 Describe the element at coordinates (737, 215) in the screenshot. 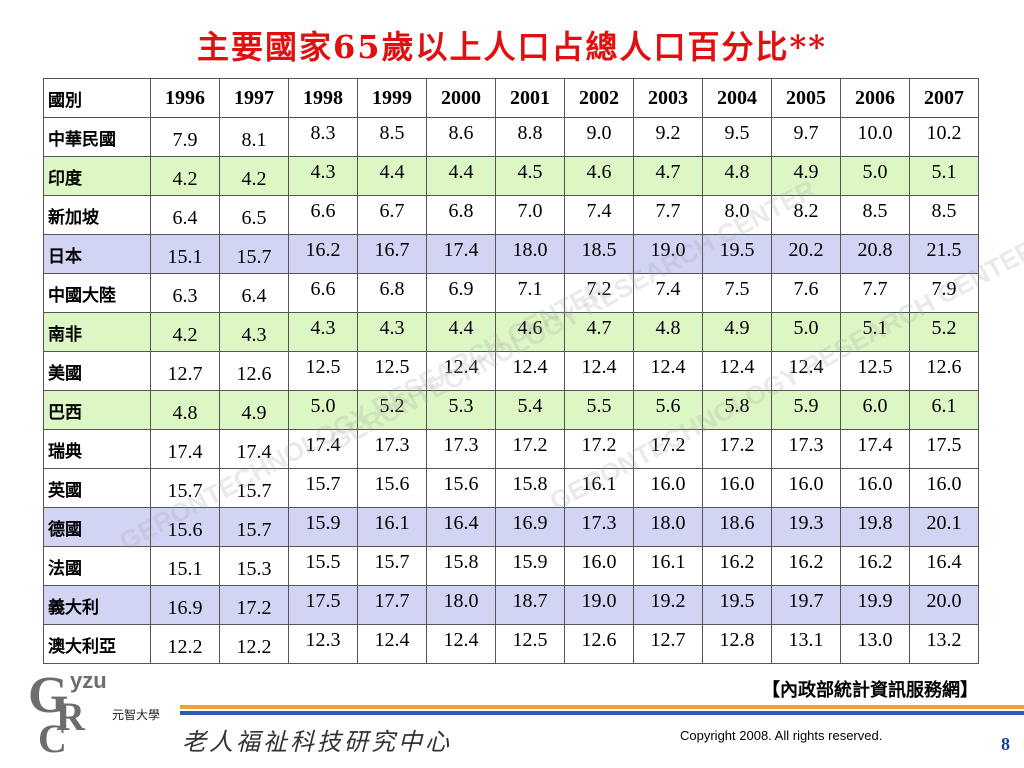

I see `value-cell: 8.0` at that location.